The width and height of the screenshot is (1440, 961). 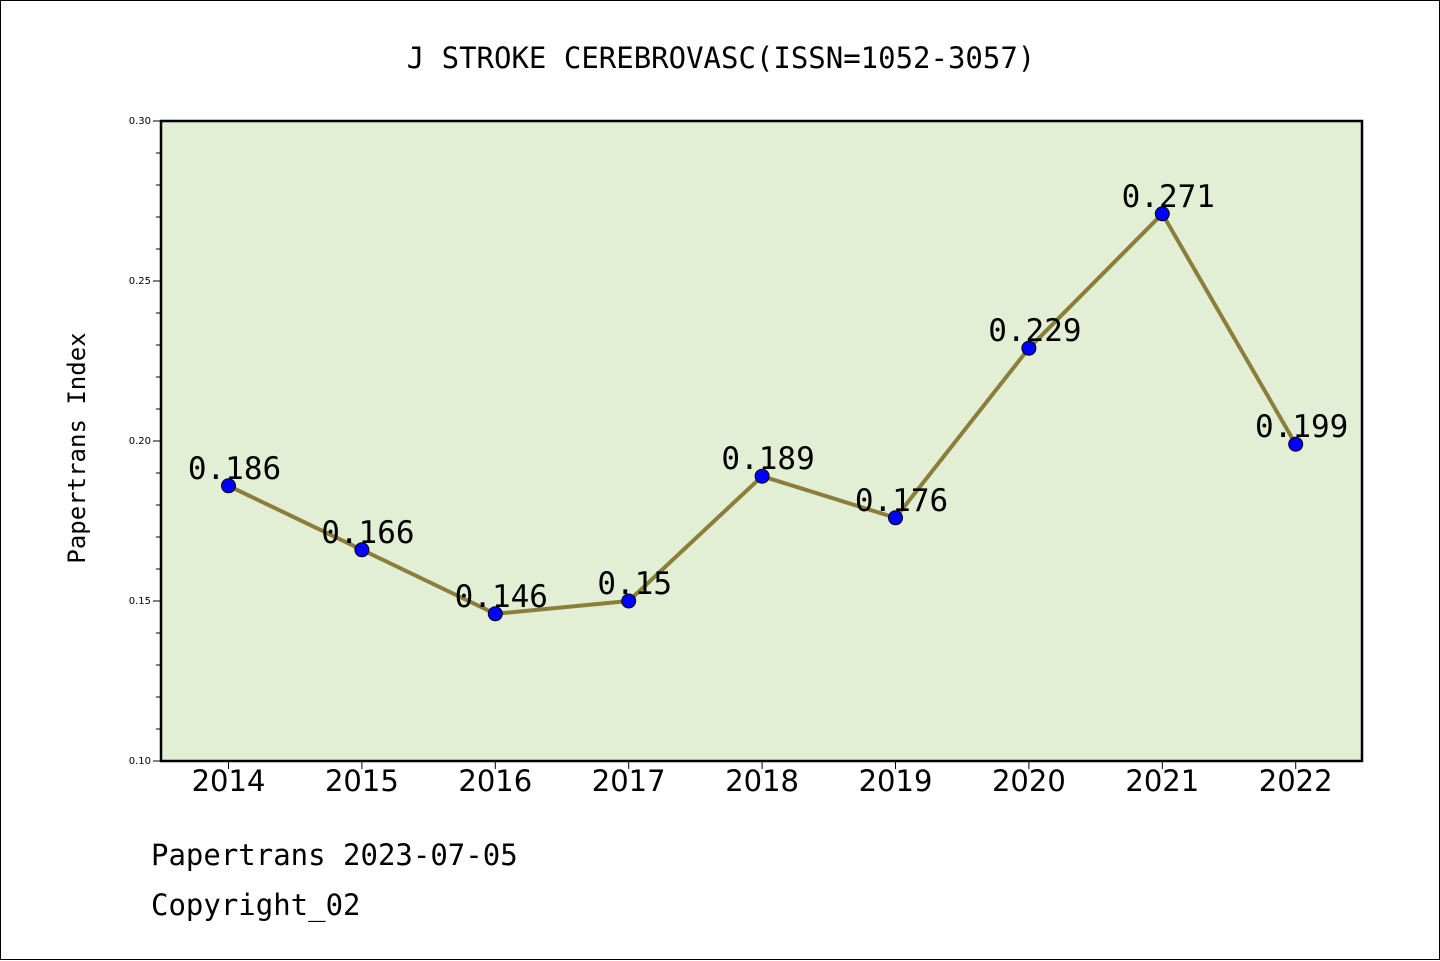 What do you see at coordinates (629, 781) in the screenshot?
I see `x-tick-label: 2017` at bounding box center [629, 781].